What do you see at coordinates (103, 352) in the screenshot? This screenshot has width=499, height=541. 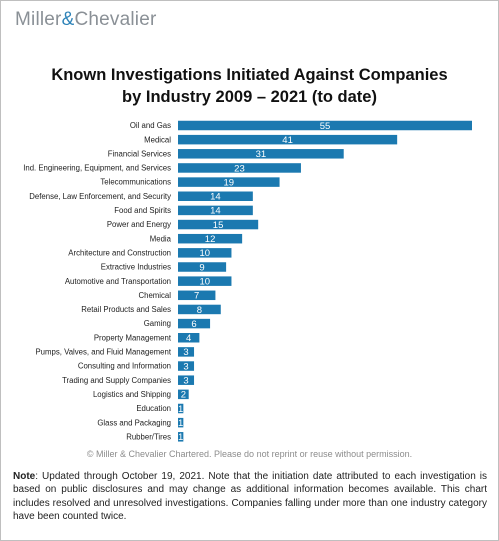 I see `category-label: Pumps, Valves, and Fluid Management` at bounding box center [103, 352].